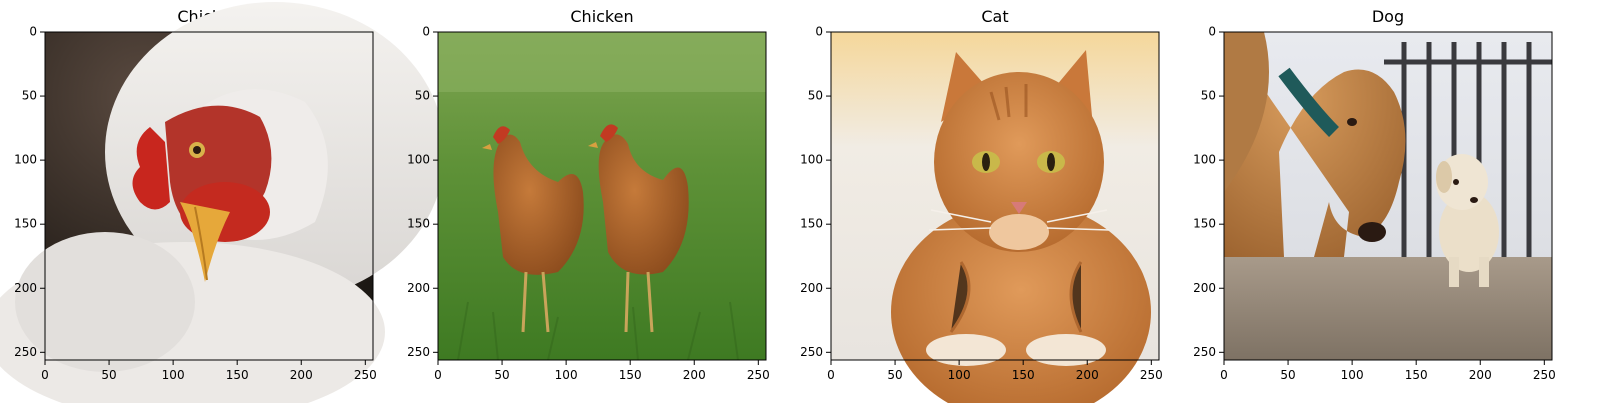 The image size is (1611, 403). What do you see at coordinates (601, 16) in the screenshot?
I see `panel-title: Chicken` at bounding box center [601, 16].